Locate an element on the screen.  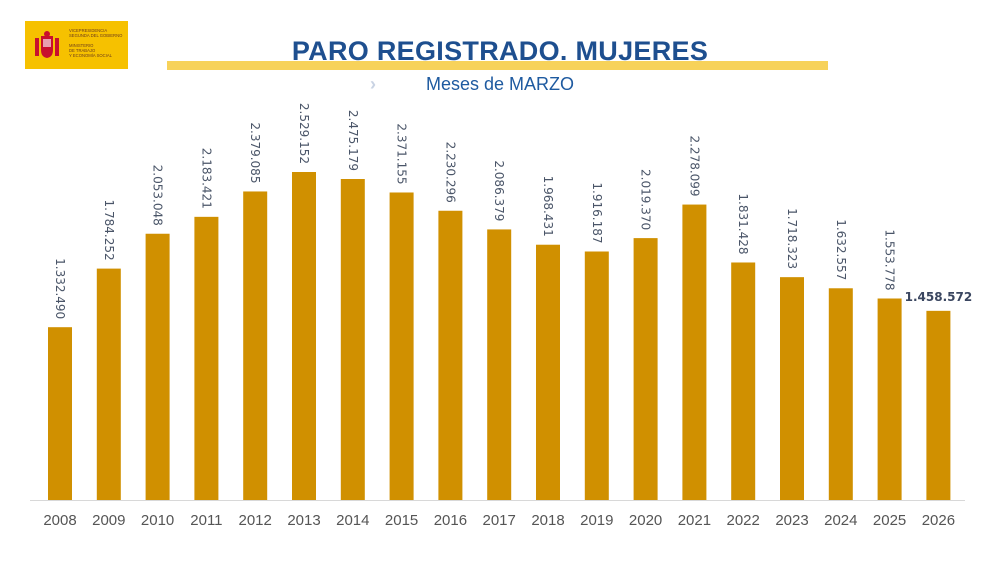
bar-2022 is located at coordinates (743, 381).